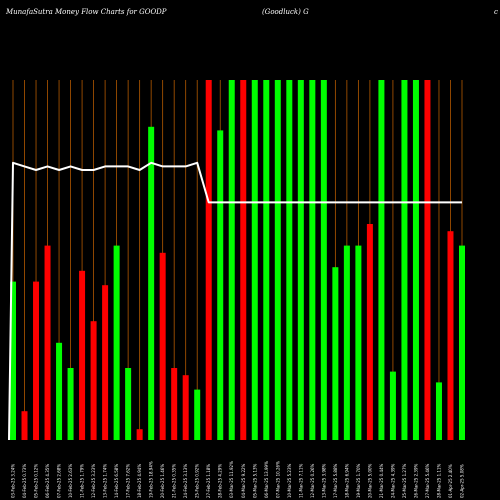 This screenshot has width=500, height=500. What do you see at coordinates (24, 481) in the screenshot?
I see `x-tick-label: 04-Feb-25 0.73%` at bounding box center [24, 481].